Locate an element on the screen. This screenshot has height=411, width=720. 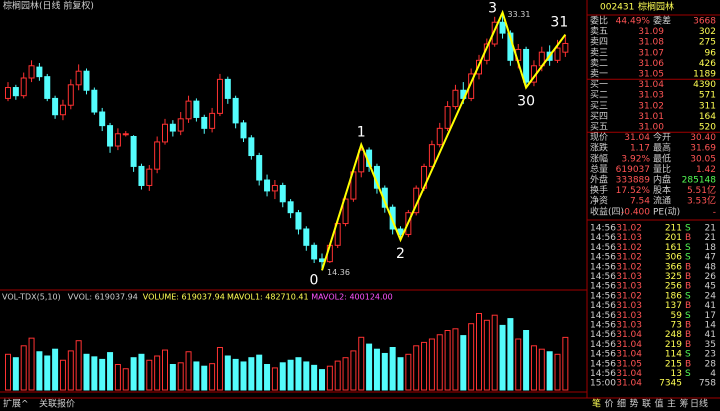
footer-button: 扩展^ is located at coordinates (16, 404).